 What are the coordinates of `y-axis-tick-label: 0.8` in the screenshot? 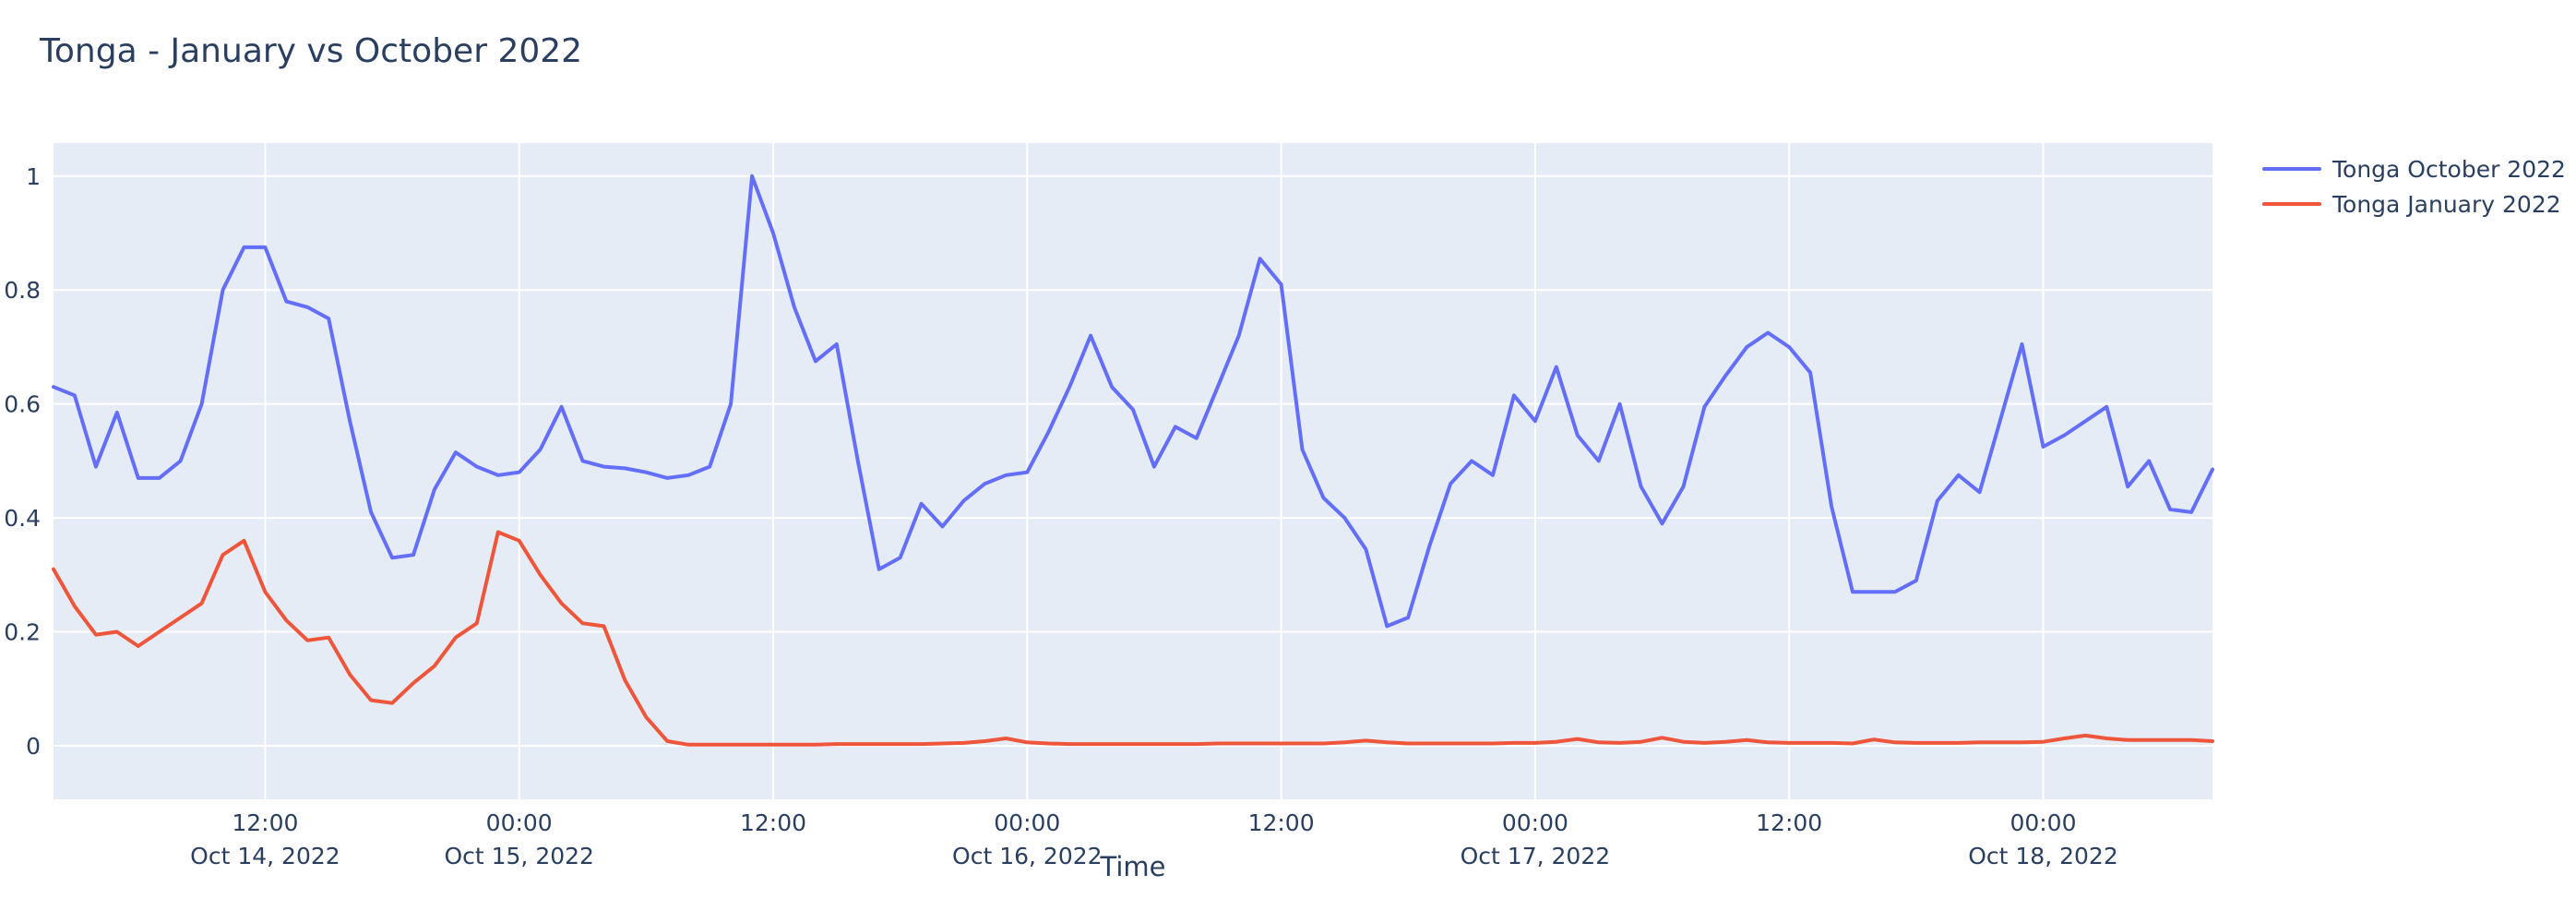 It's located at (23, 290).